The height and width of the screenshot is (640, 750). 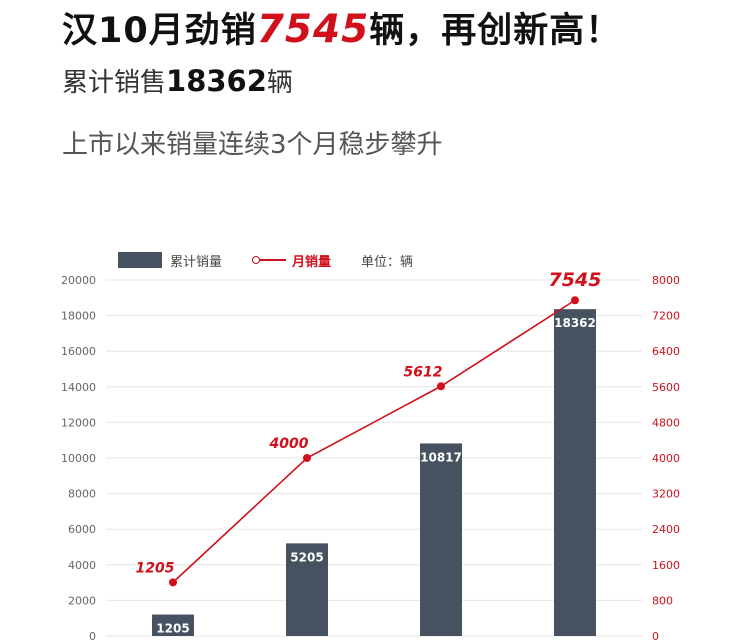 What do you see at coordinates (662, 600) in the screenshot?
I see `right-tick-label: 800` at bounding box center [662, 600].